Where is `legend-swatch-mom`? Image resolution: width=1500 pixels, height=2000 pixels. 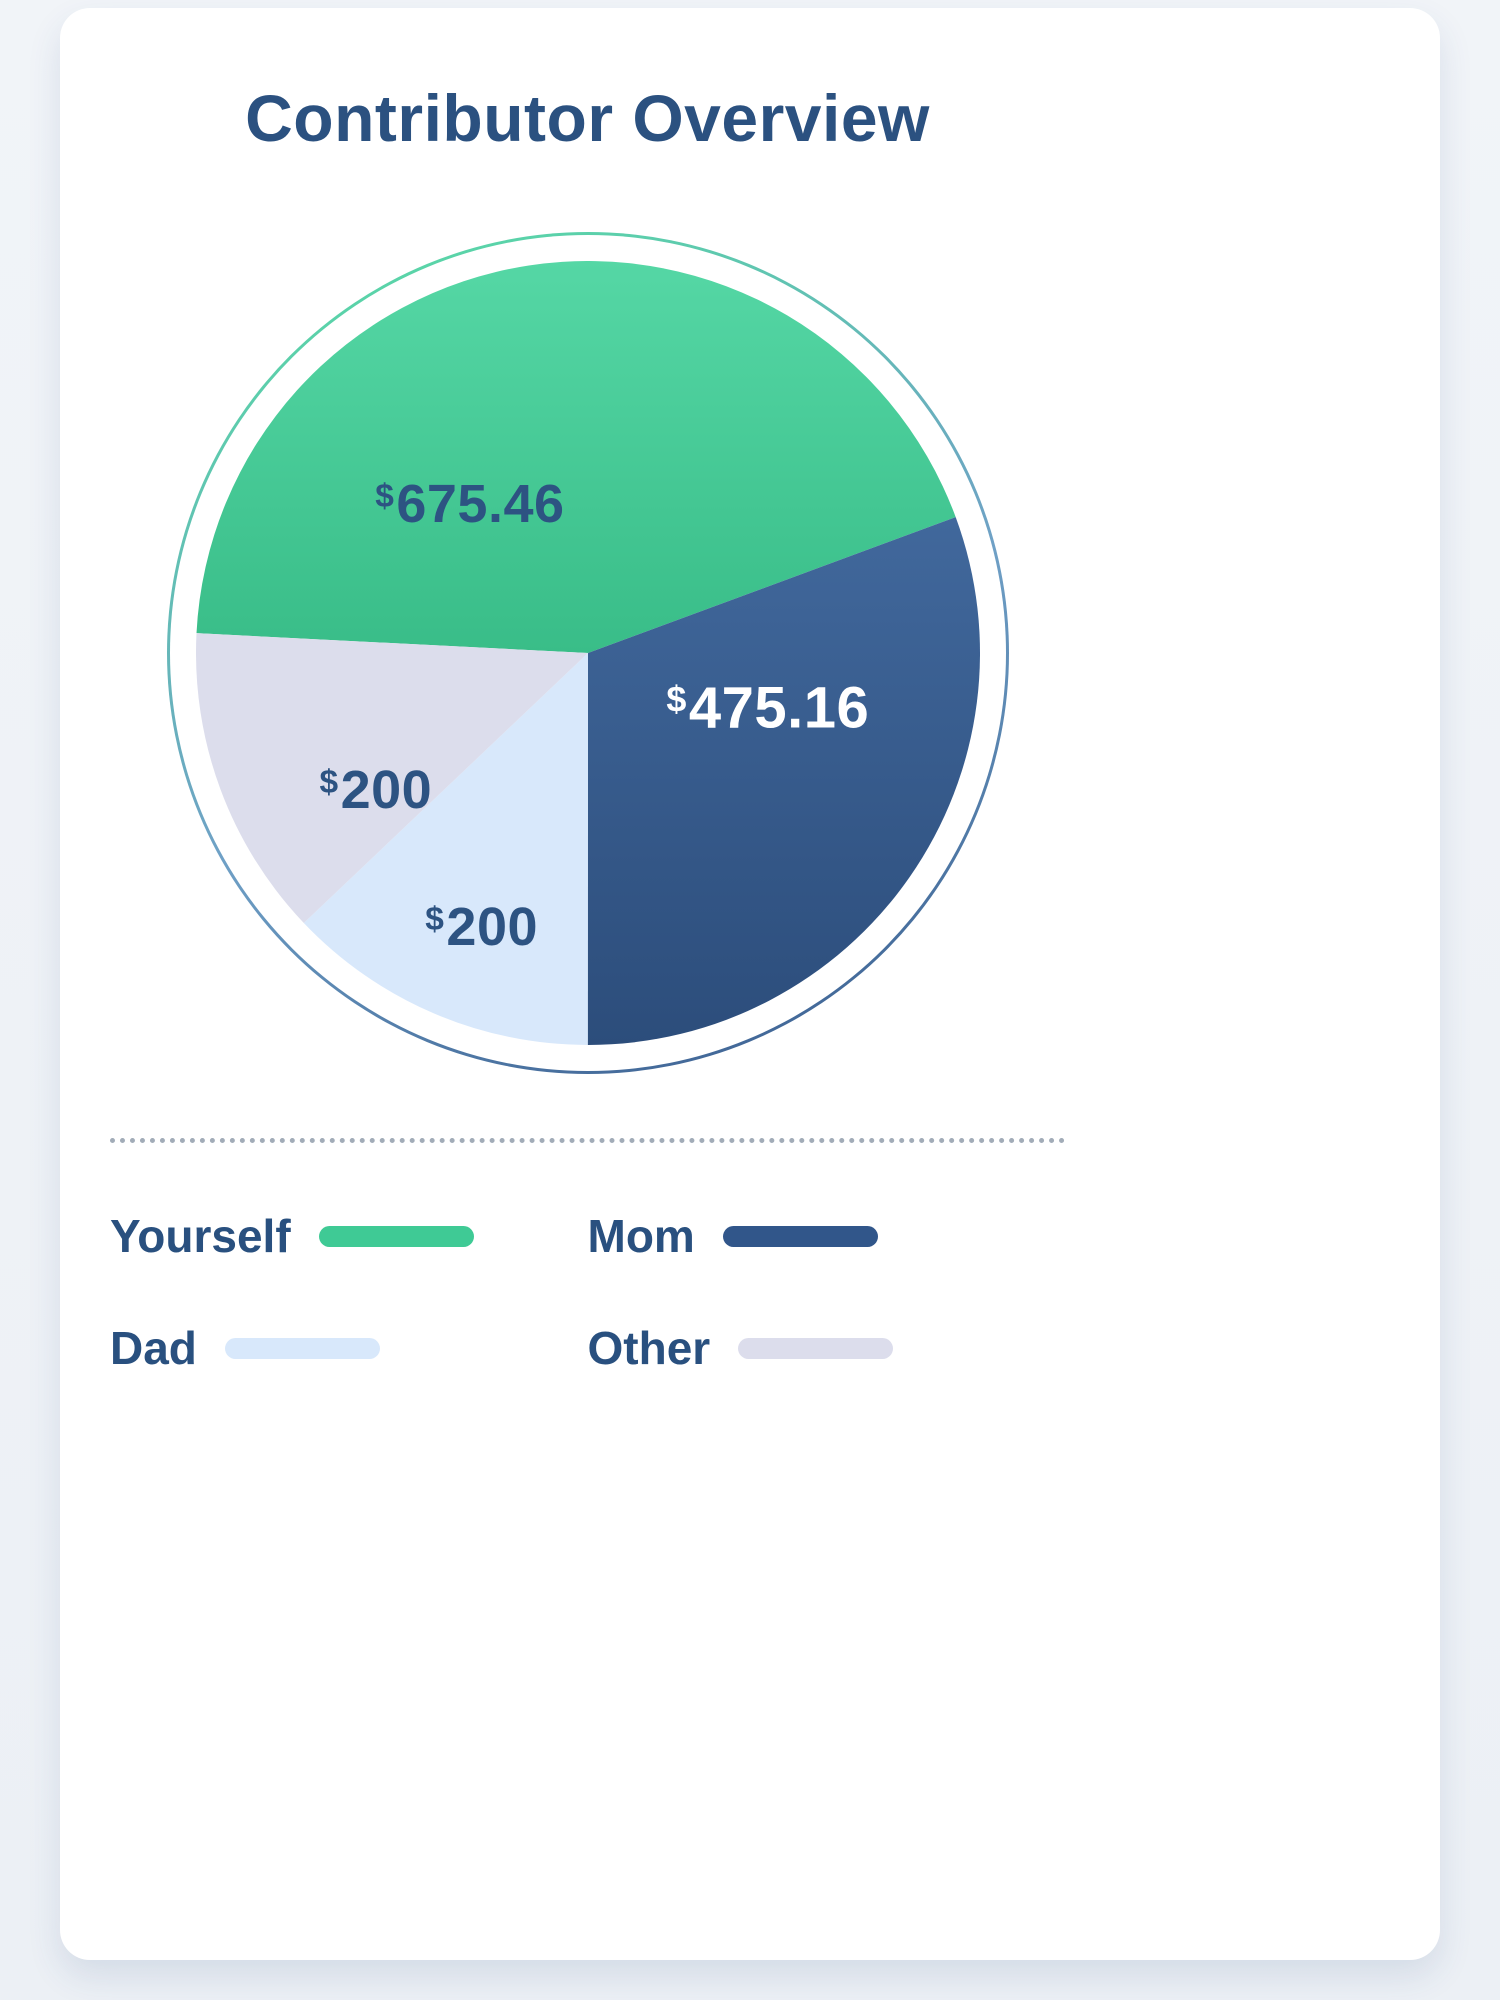
legend-swatch-mom is located at coordinates (800, 1236).